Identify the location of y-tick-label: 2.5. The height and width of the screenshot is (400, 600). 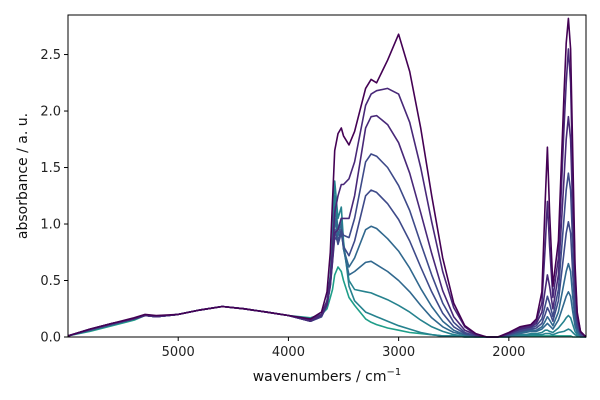
(50, 55).